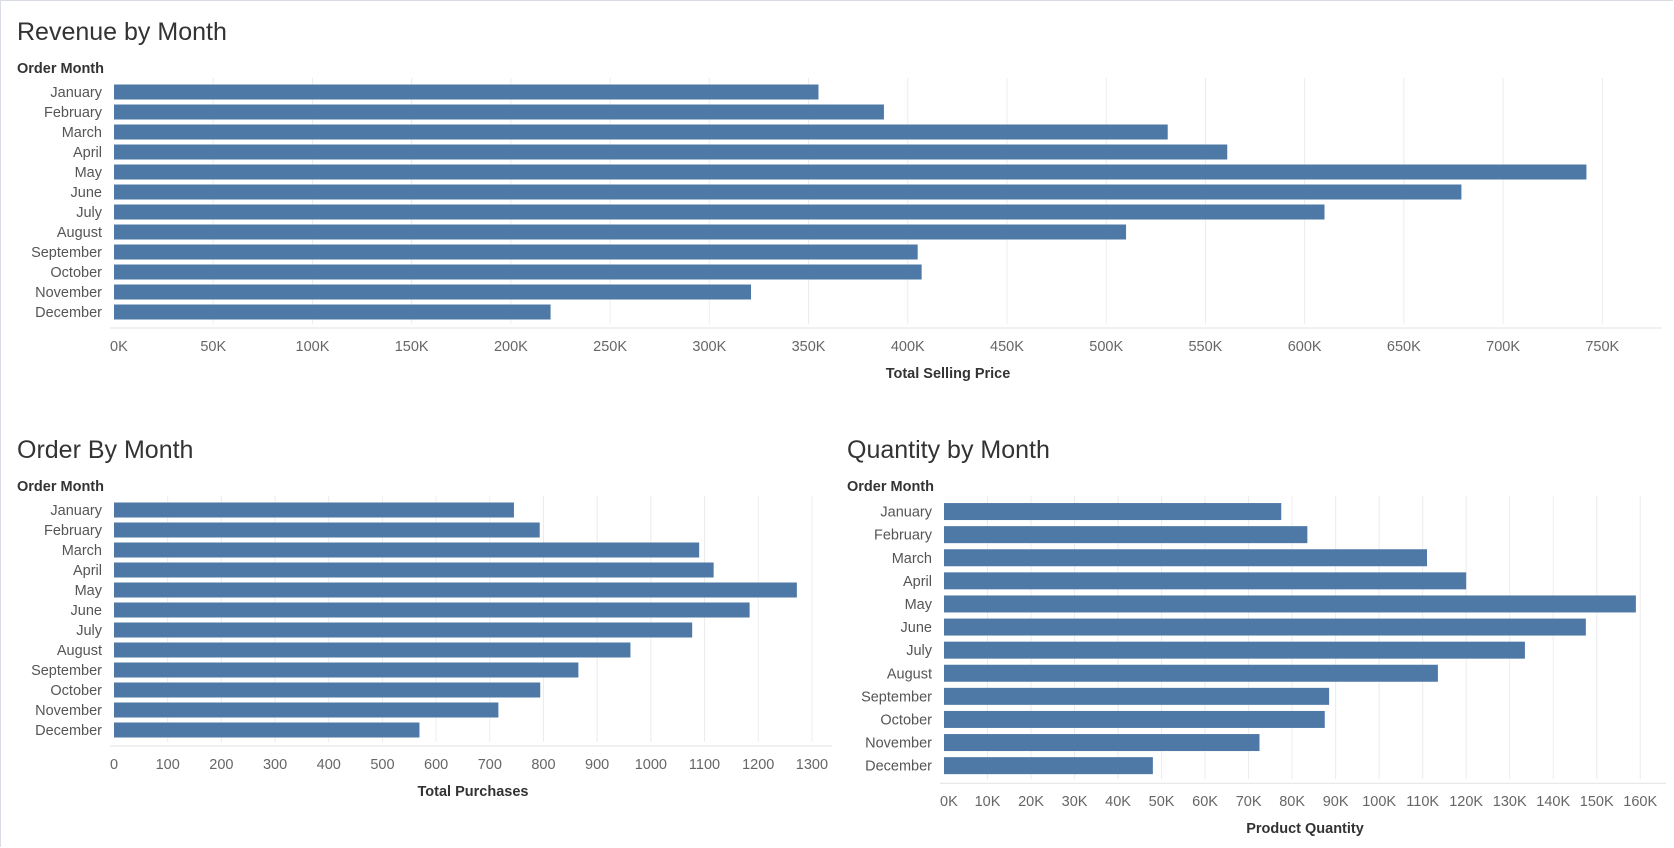  Describe the element at coordinates (473, 792) in the screenshot. I see `x-axis-title: Total Purchases` at that location.